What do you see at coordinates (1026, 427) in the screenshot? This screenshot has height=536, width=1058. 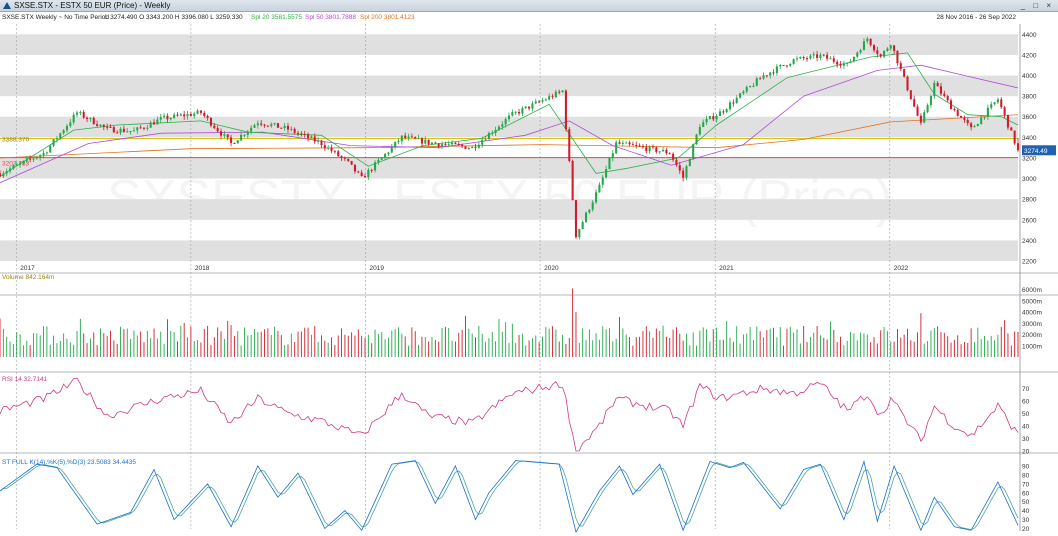 I see `rsi-tick-label: 40` at bounding box center [1026, 427].